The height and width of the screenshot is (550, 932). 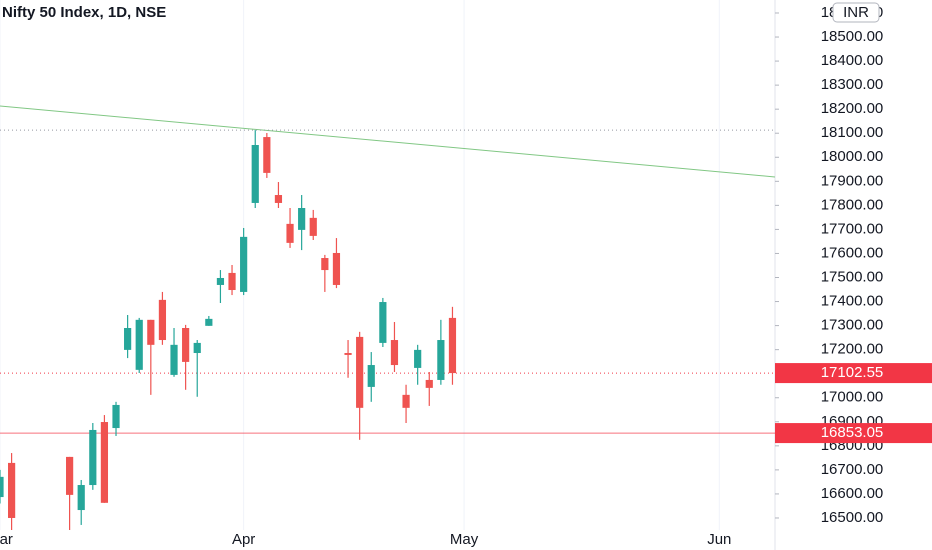 What do you see at coordinates (852, 180) in the screenshot?
I see `y-tick-label: 17900.00` at bounding box center [852, 180].